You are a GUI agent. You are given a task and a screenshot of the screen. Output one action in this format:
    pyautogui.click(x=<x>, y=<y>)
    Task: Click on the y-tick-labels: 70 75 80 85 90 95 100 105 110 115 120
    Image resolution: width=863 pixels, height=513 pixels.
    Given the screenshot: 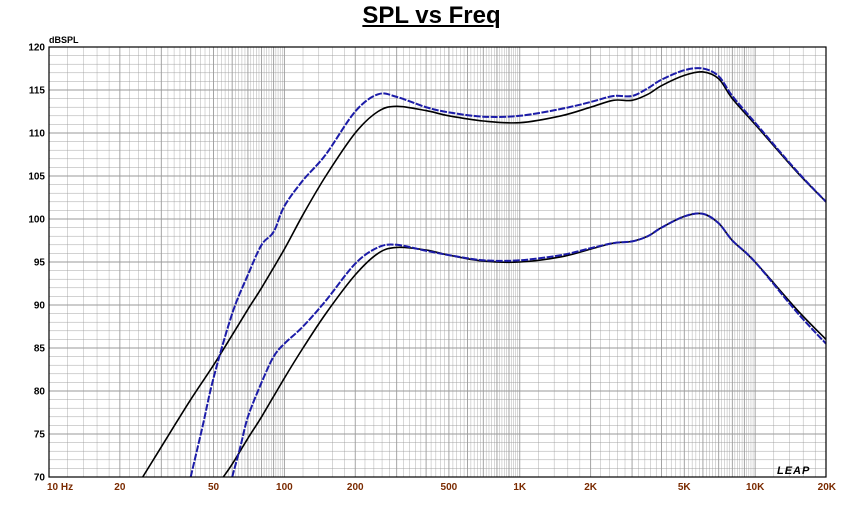 What is the action you would take?
    pyautogui.click(x=36, y=263)
    